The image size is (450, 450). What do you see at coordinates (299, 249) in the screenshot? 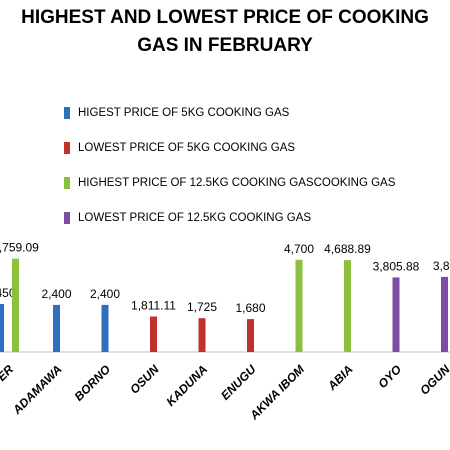
I see `data-label: 4,700` at bounding box center [299, 249].